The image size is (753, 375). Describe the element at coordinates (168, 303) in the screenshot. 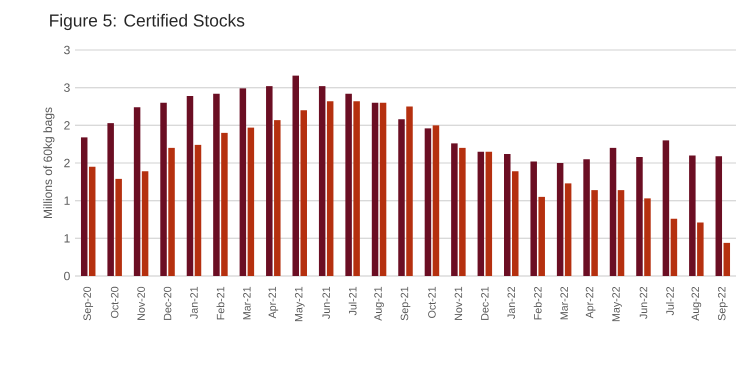

I see `x-tick-label: Dec-20` at that location.